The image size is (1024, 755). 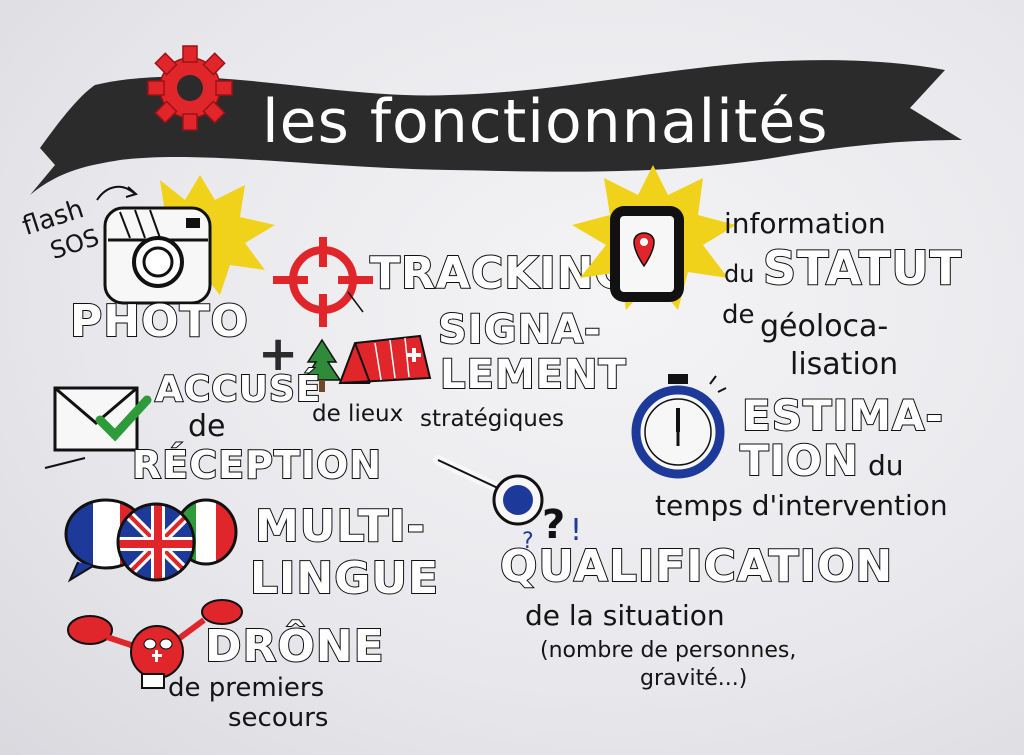 I want to click on arrow-icon, so click(x=117, y=193).